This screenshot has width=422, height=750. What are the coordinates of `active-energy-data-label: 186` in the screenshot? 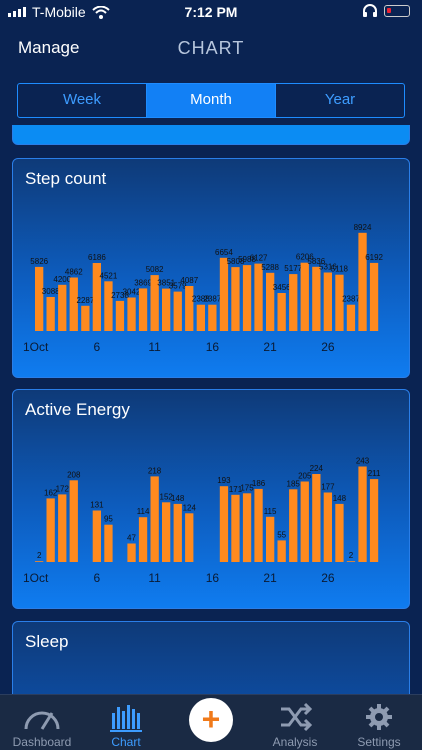 It's located at (259, 483).